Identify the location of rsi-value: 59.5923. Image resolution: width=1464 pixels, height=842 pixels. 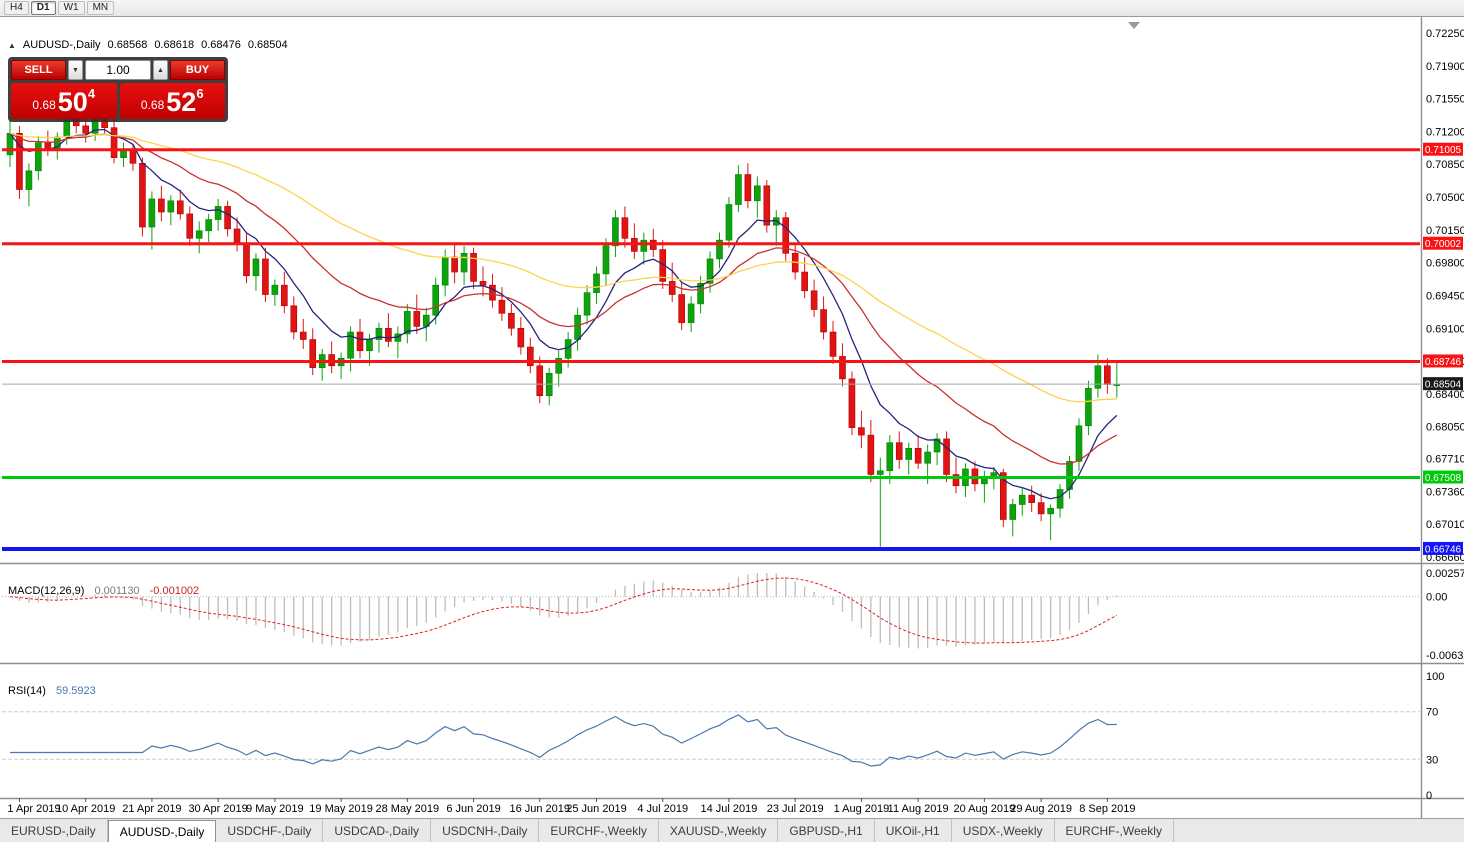
(75, 691).